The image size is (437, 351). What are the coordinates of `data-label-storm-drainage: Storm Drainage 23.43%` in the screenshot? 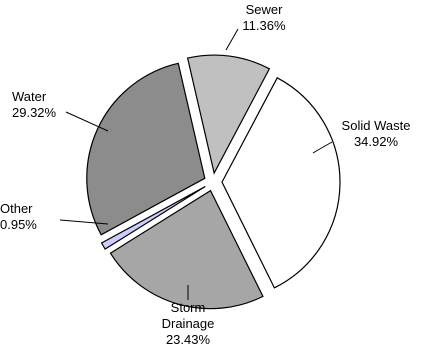 It's located at (188, 323).